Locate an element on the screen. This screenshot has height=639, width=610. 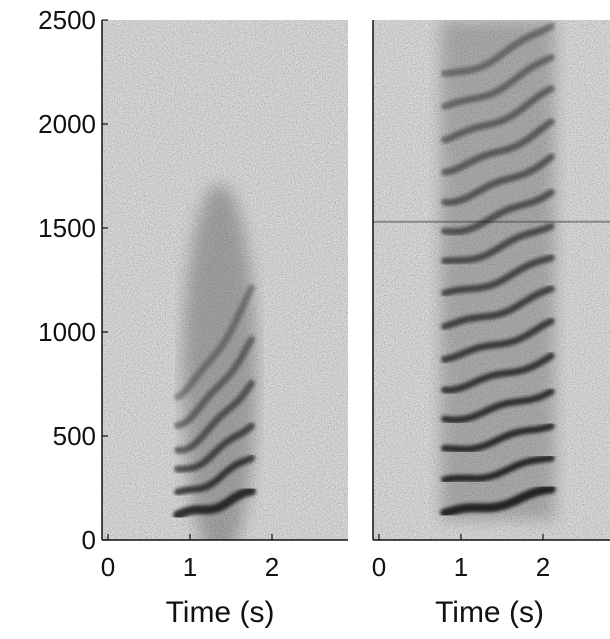
y-tick-label: 0 is located at coordinates (89, 540).